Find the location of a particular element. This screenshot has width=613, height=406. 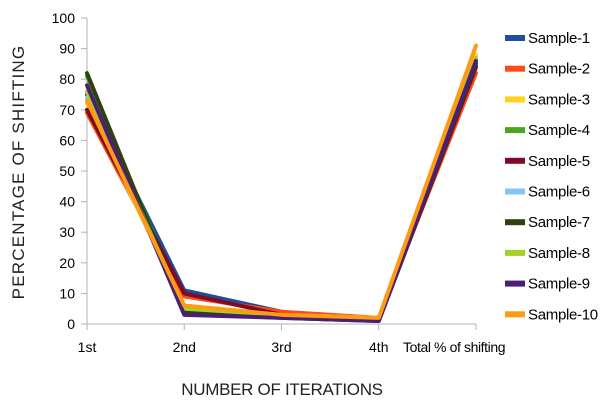

x-tick-label: 2nd is located at coordinates (184, 347).